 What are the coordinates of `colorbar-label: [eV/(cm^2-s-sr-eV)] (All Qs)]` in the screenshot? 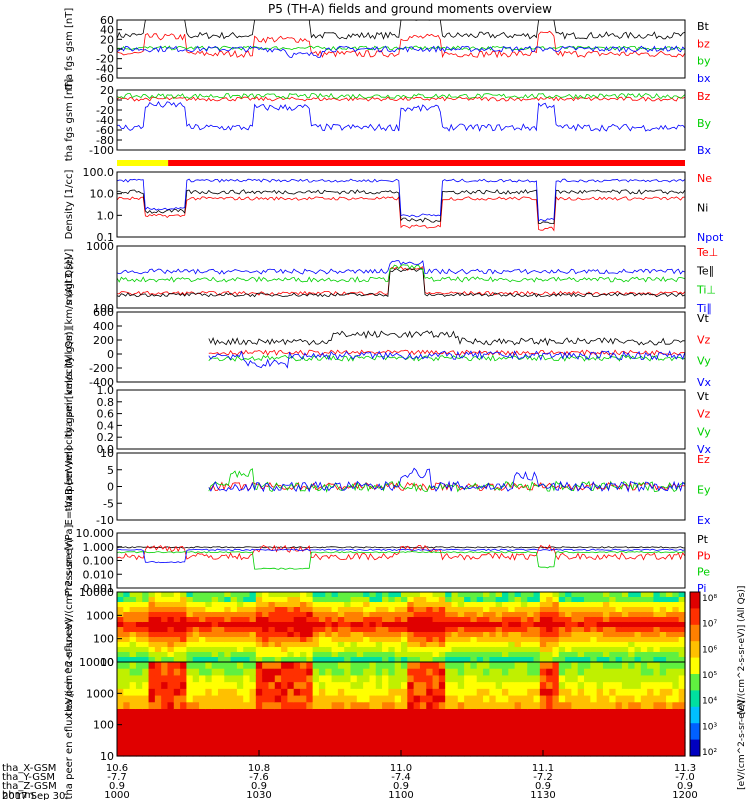 It's located at (742, 650).